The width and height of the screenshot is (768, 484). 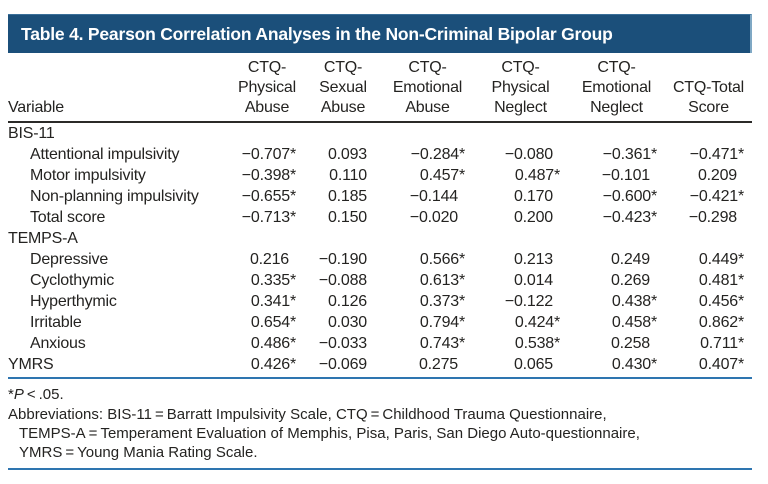 What do you see at coordinates (630, 280) in the screenshot?
I see `correlation-cell: 0.269` at bounding box center [630, 280].